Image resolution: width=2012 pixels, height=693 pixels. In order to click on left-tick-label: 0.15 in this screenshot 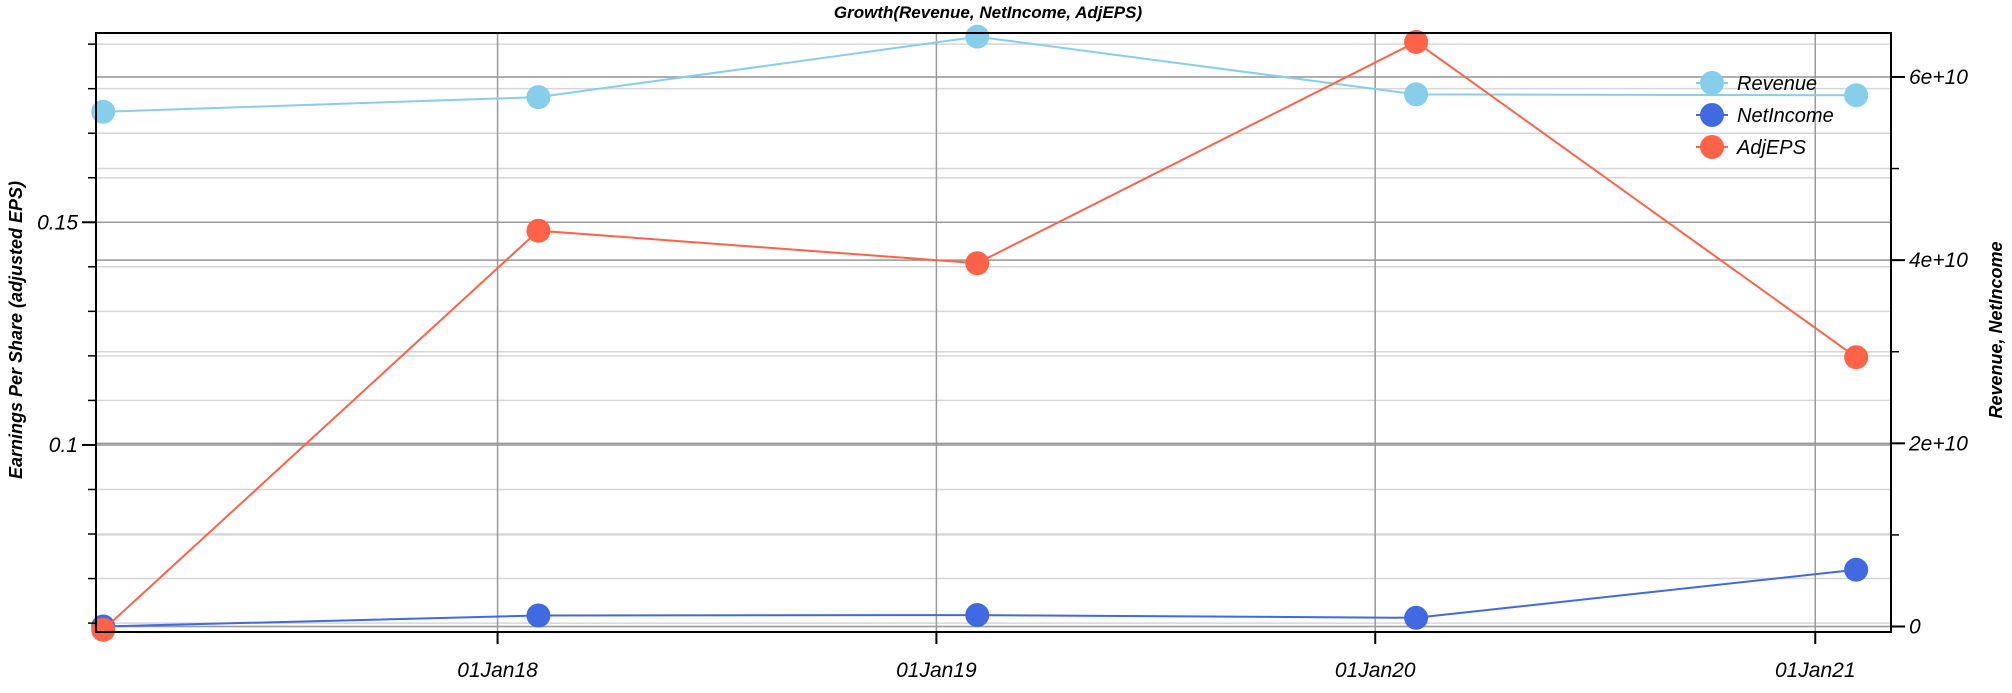, I will do `click(57, 222)`.